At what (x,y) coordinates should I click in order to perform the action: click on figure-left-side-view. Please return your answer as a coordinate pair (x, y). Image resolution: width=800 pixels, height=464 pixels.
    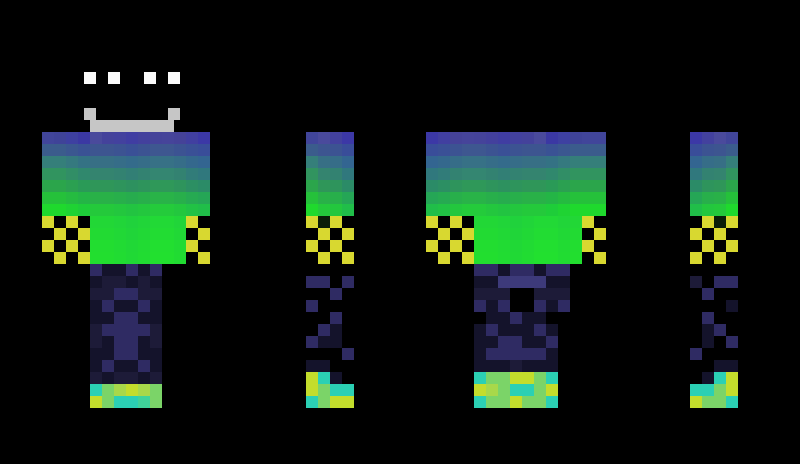
    Looking at the image, I should click on (714, 276).